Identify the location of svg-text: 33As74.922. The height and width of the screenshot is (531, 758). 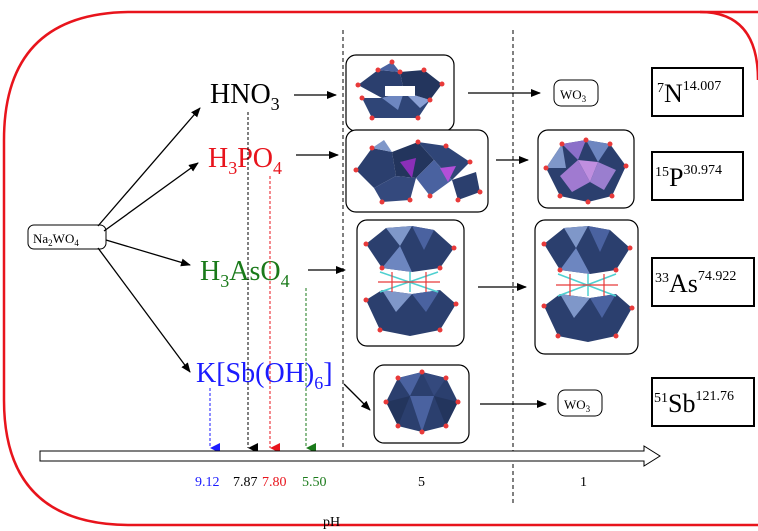
(695, 283).